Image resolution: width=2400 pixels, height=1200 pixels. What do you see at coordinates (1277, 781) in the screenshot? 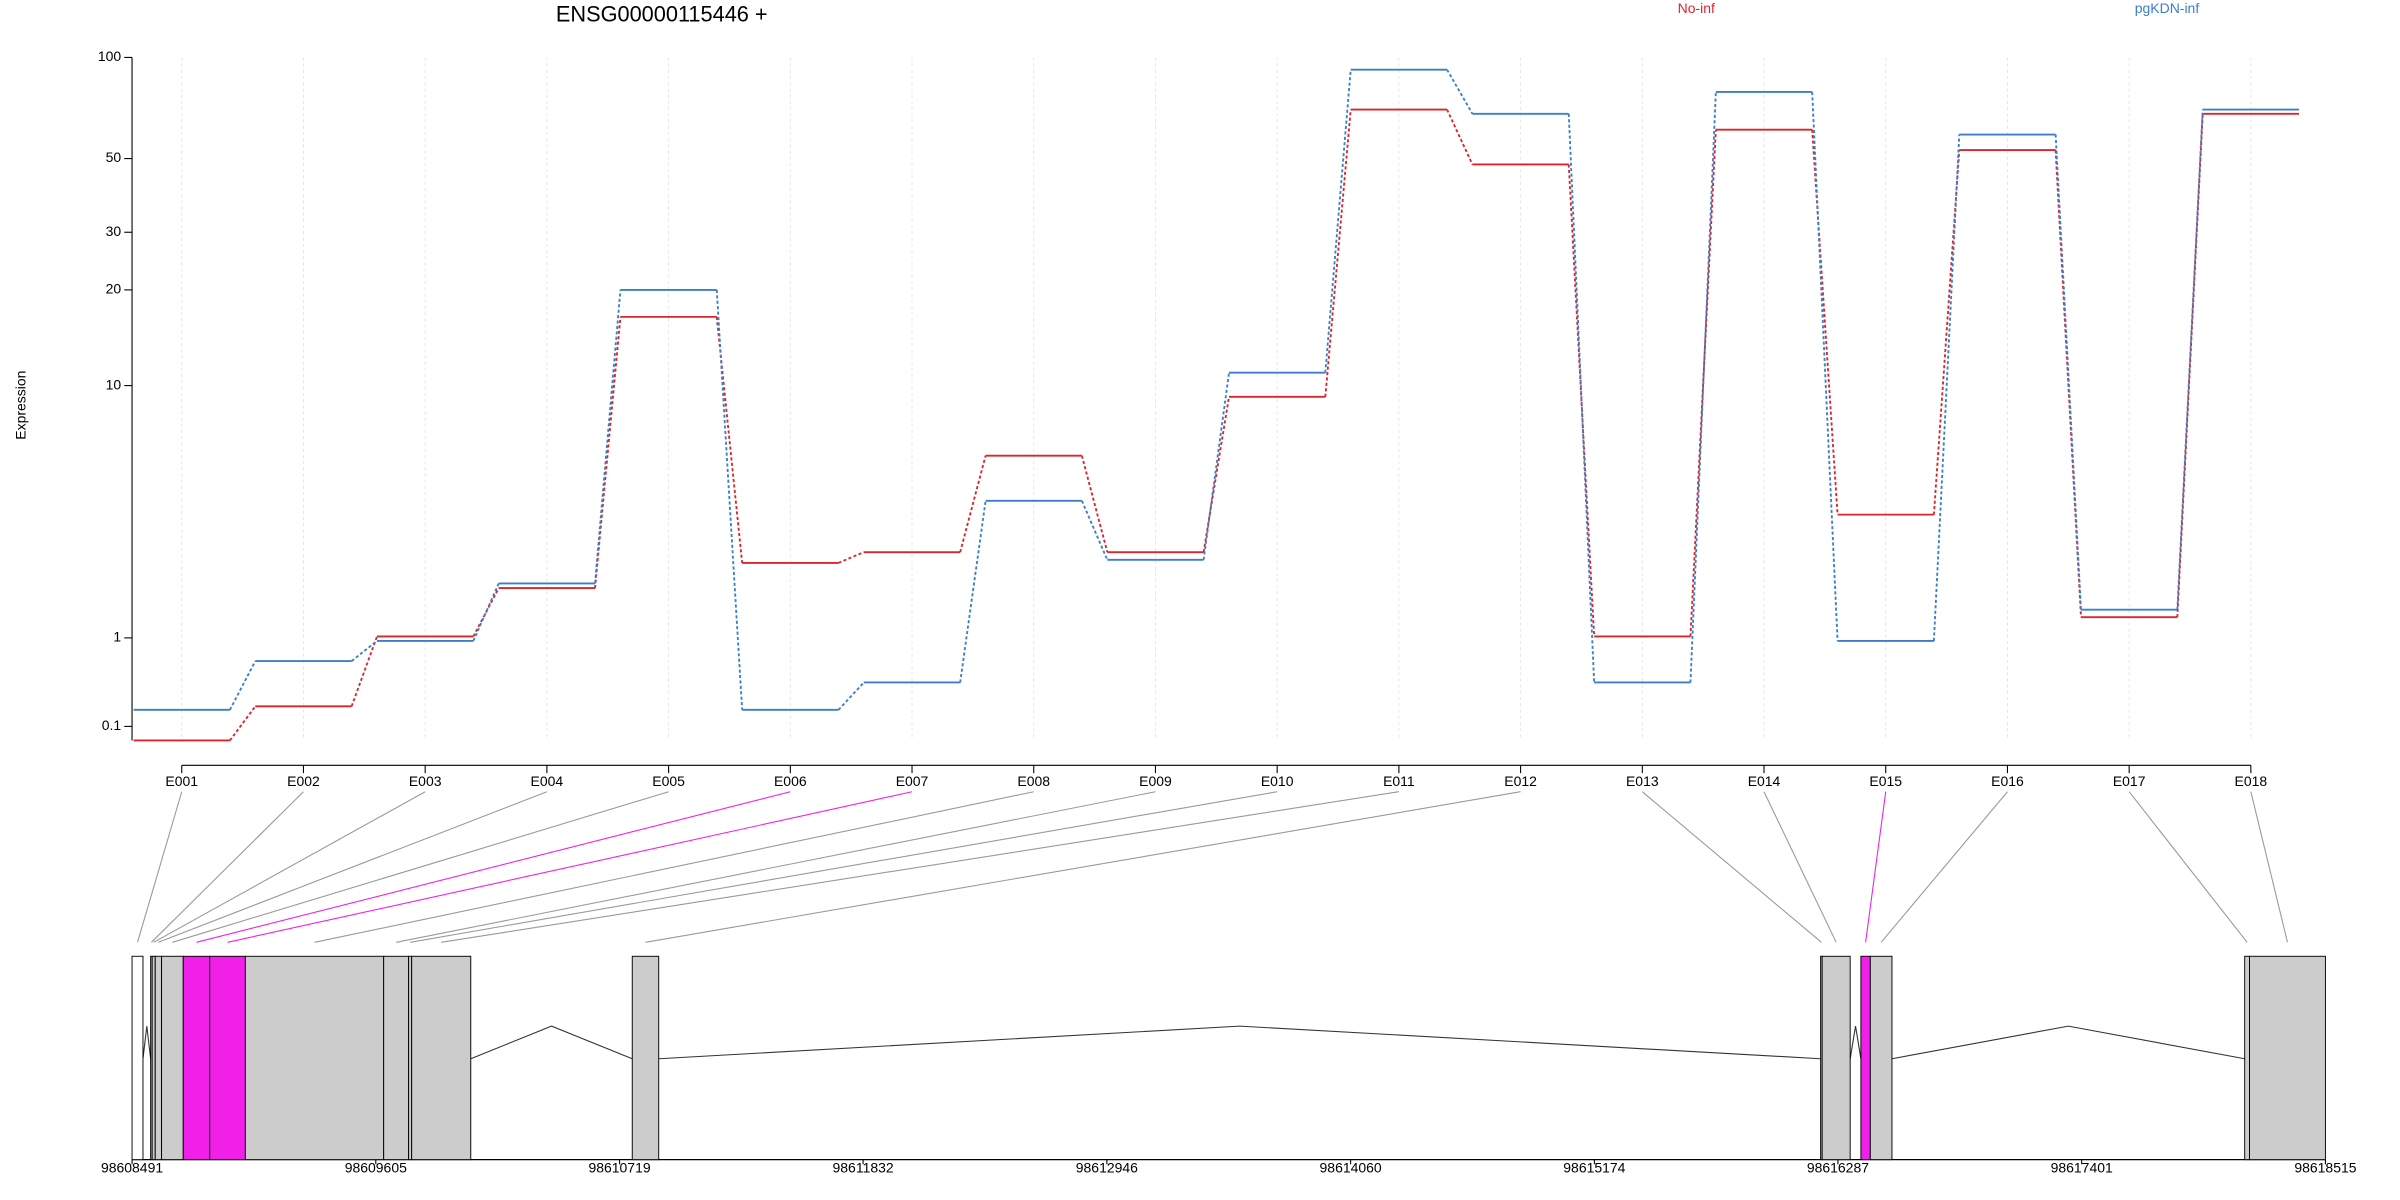
I see `x-tick-label: E010` at bounding box center [1277, 781].